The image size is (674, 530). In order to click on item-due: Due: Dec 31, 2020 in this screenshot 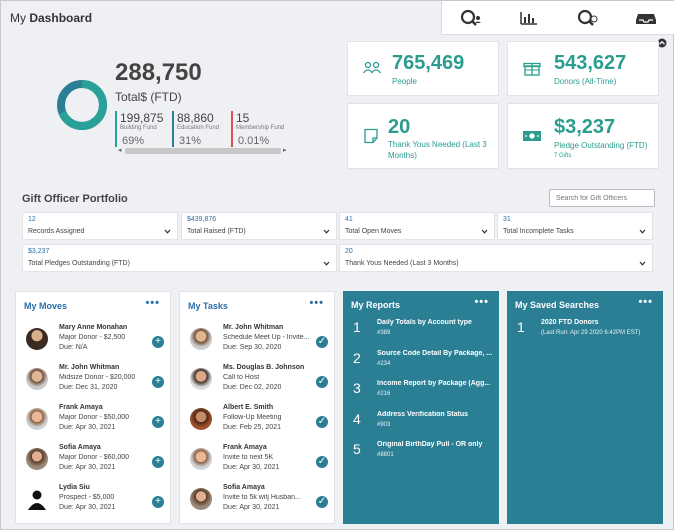, I will do `click(88, 387)`.